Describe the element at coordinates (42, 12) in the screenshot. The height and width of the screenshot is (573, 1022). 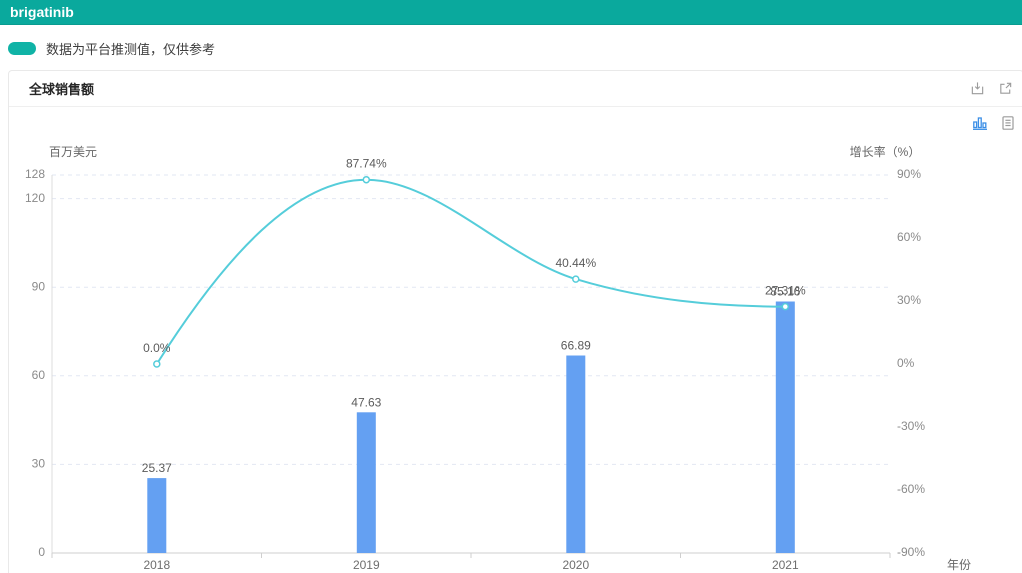
I see `page-title: brigatinib` at that location.